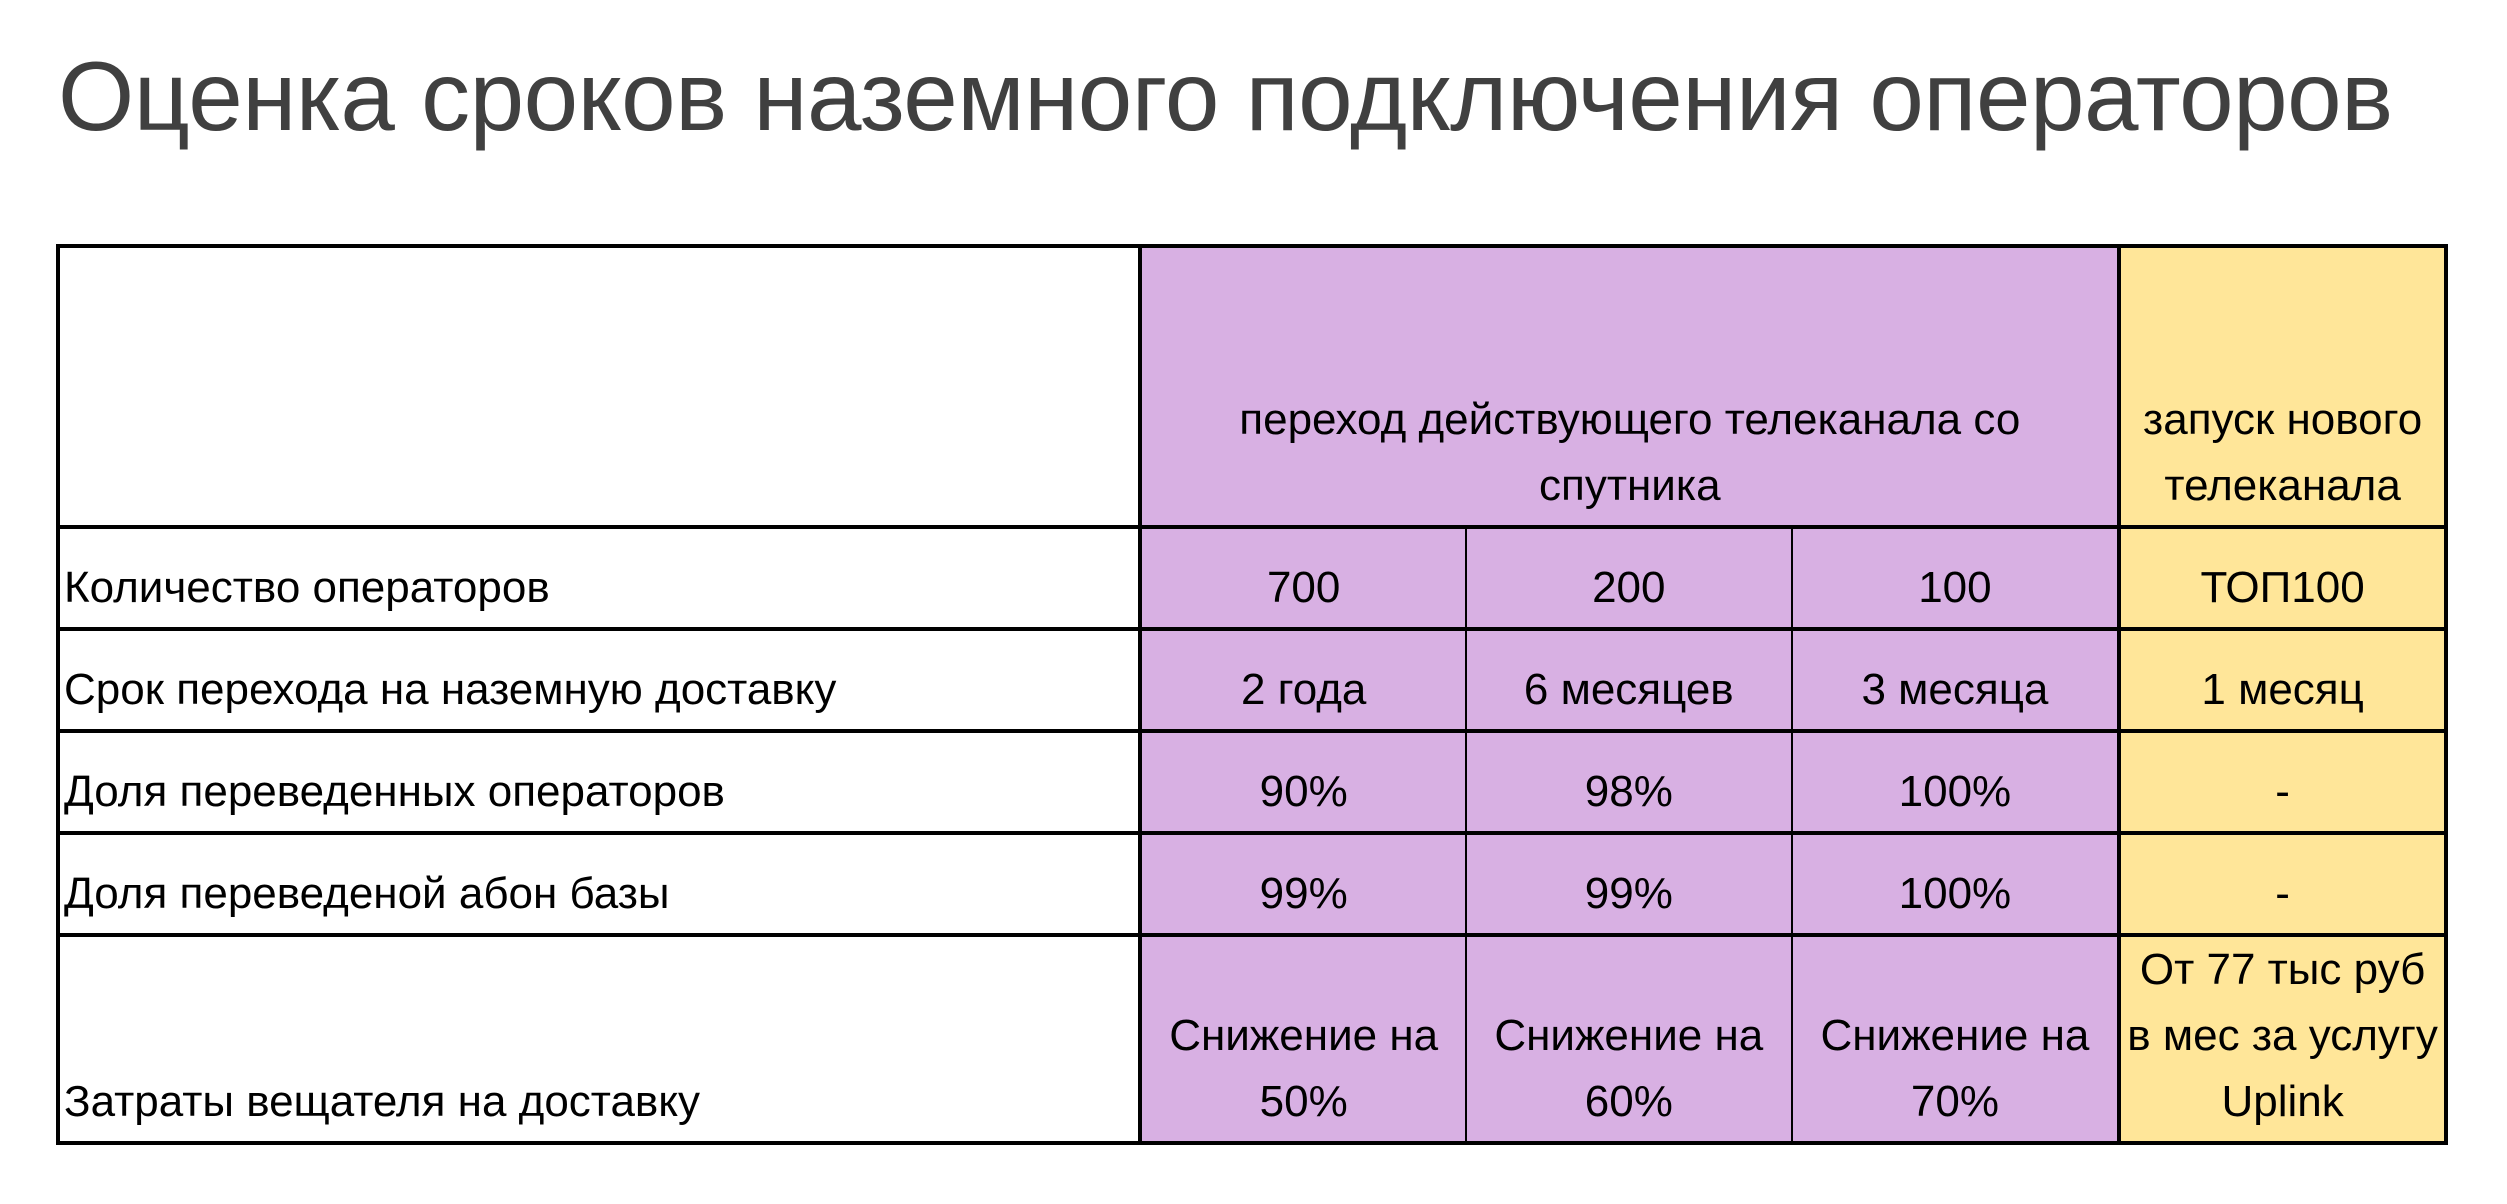 This screenshot has width=2507, height=1204. What do you see at coordinates (1955, 578) in the screenshot?
I see `table-cell: 100` at bounding box center [1955, 578].